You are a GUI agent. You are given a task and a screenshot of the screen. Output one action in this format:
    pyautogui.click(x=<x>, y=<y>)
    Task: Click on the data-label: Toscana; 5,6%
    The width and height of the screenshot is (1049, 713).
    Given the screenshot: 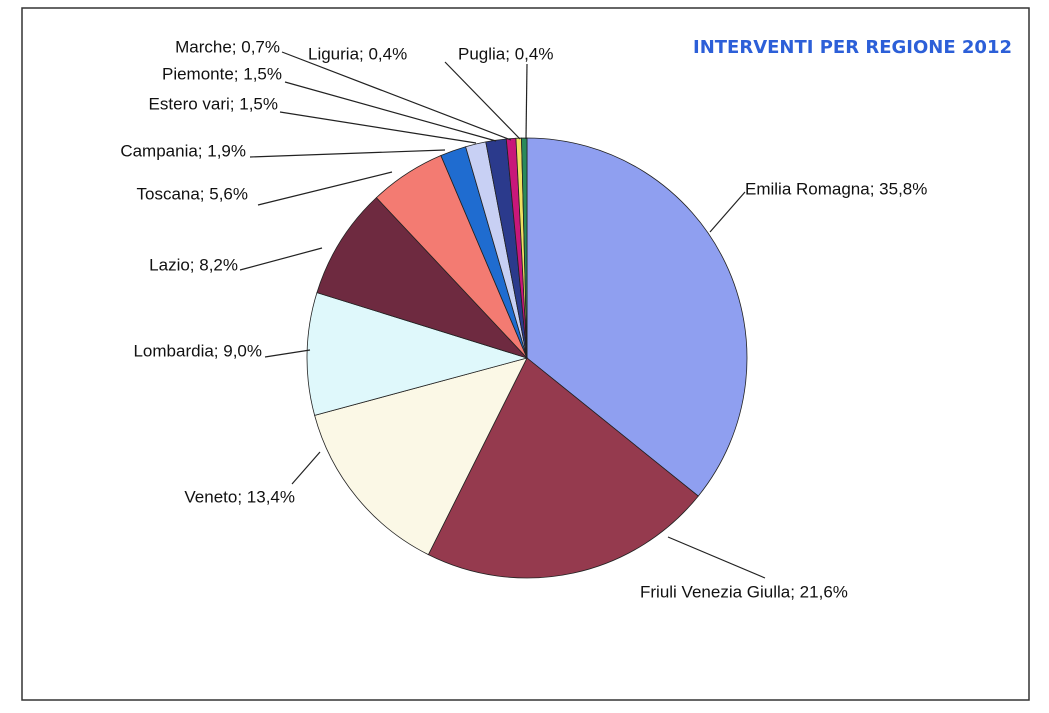 What is the action you would take?
    pyautogui.click(x=192, y=193)
    